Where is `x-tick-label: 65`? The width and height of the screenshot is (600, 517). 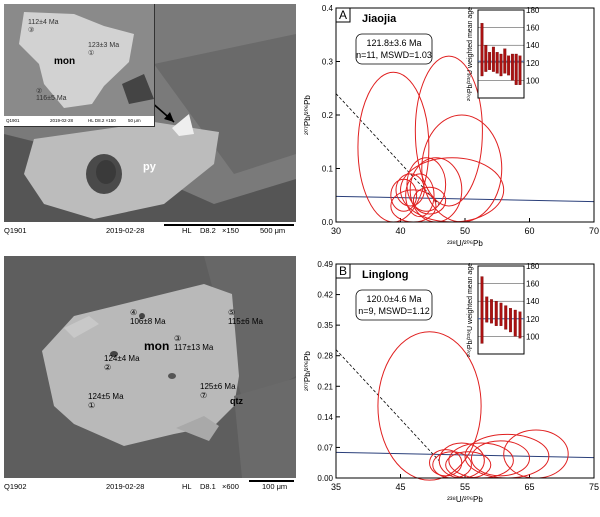
x-tick-label: 65 is located at coordinates (529, 487).